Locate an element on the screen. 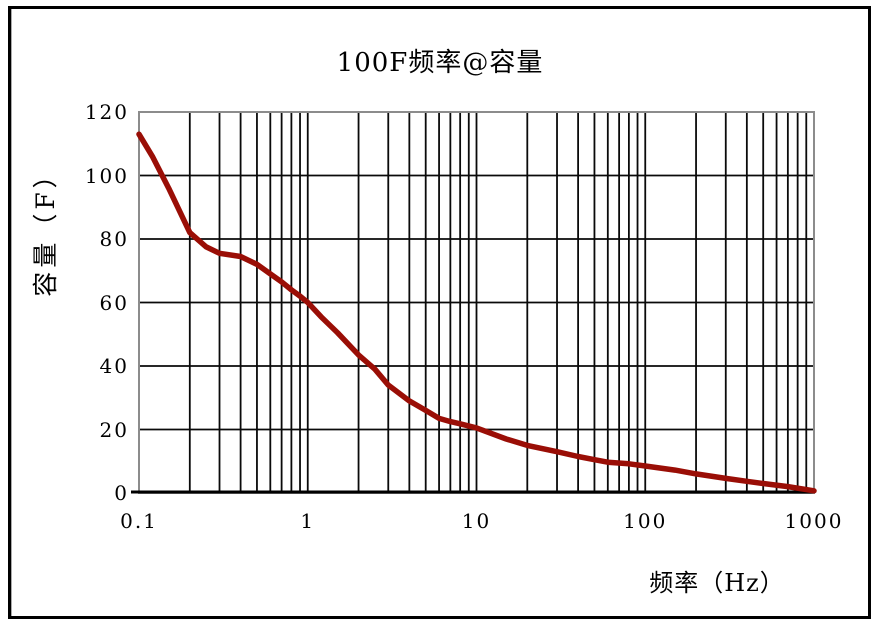  x-tick-label: 0.1 is located at coordinates (139, 521).